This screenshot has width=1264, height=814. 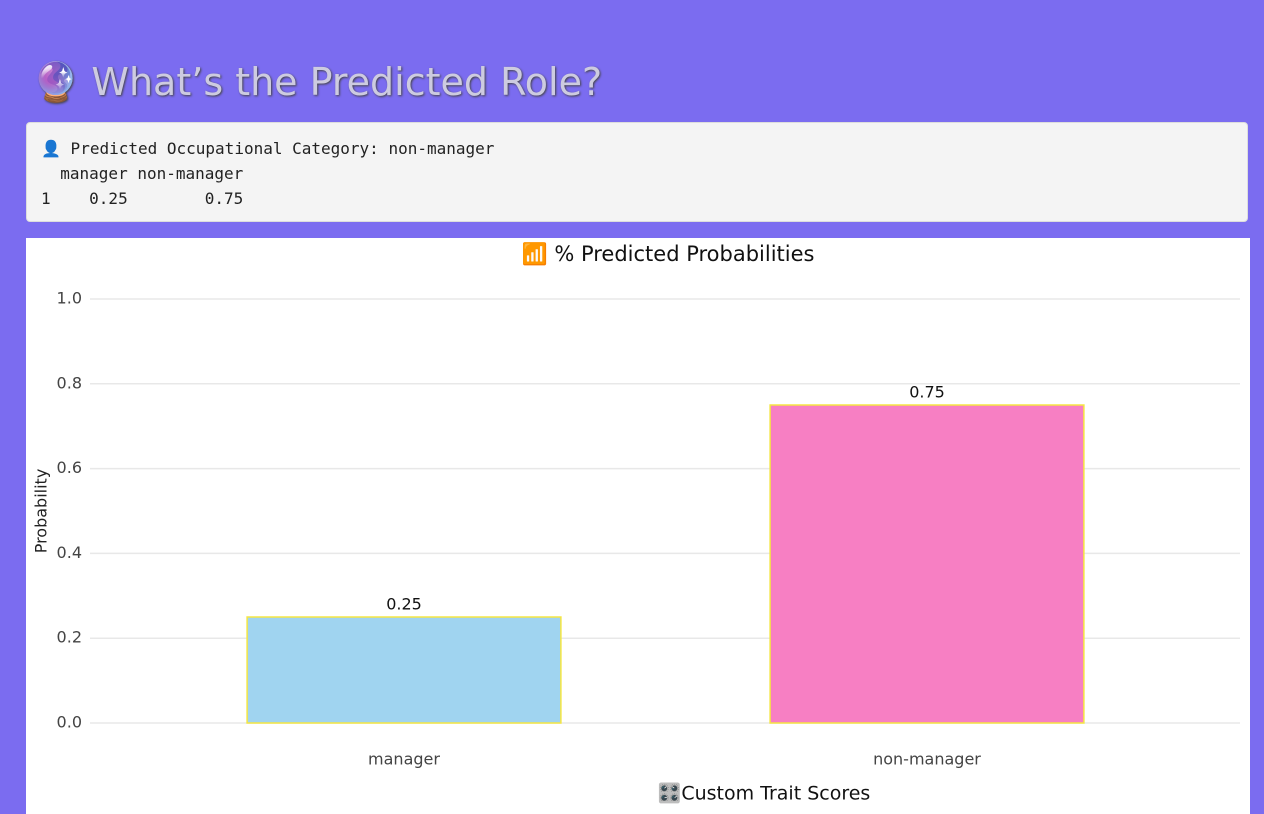 I want to click on y-tick-label: 0.2, so click(x=69, y=637).